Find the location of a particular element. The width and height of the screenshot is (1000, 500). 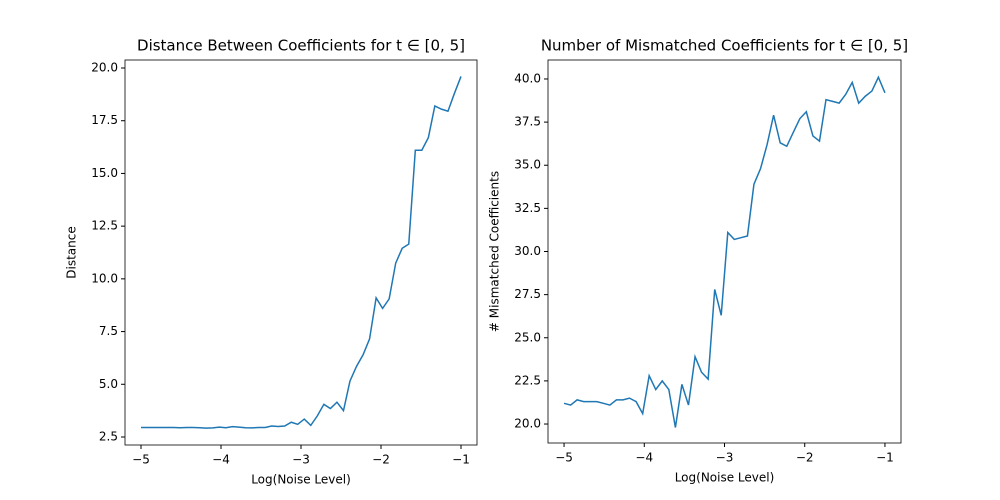

y-tick-label: 32.5 is located at coordinates (527, 208).